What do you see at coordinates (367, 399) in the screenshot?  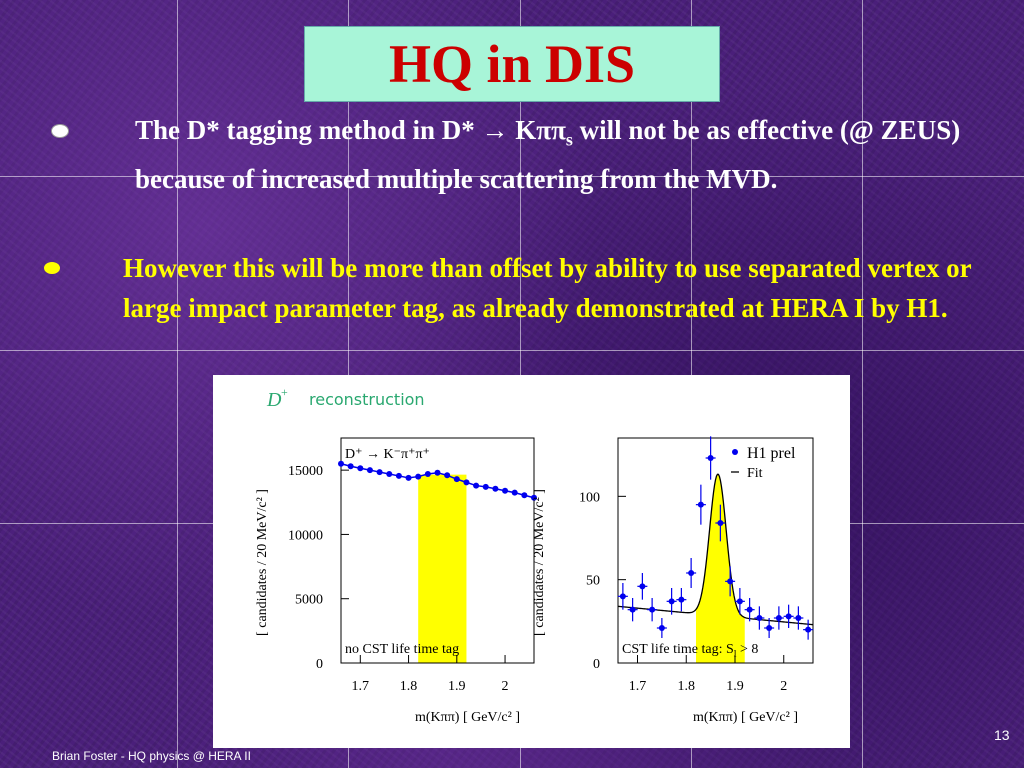 I see `heading-text: reconstruction` at bounding box center [367, 399].